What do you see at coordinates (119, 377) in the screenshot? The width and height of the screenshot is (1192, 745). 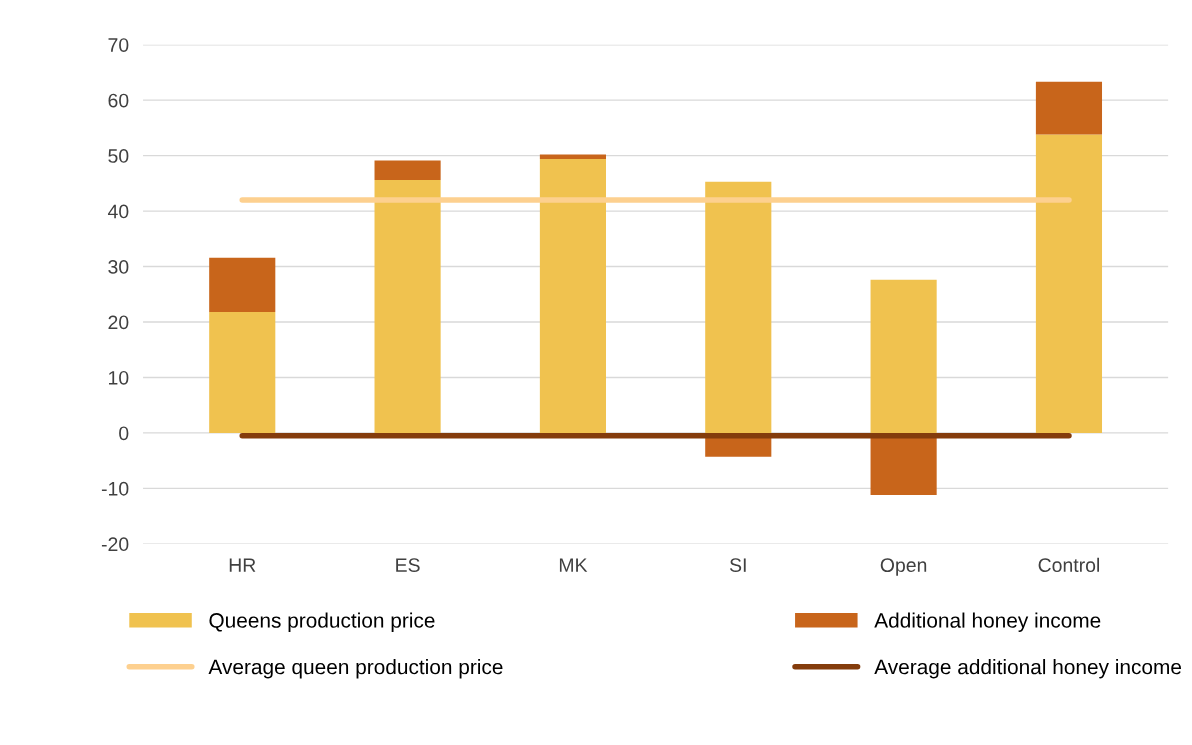 I see `y-tick-label: 10` at bounding box center [119, 377].